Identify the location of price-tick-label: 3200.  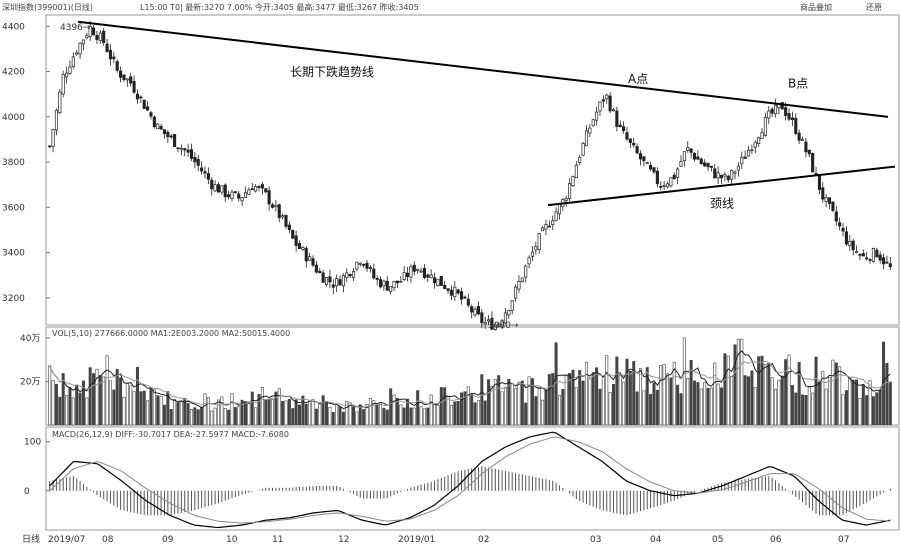
(13, 299).